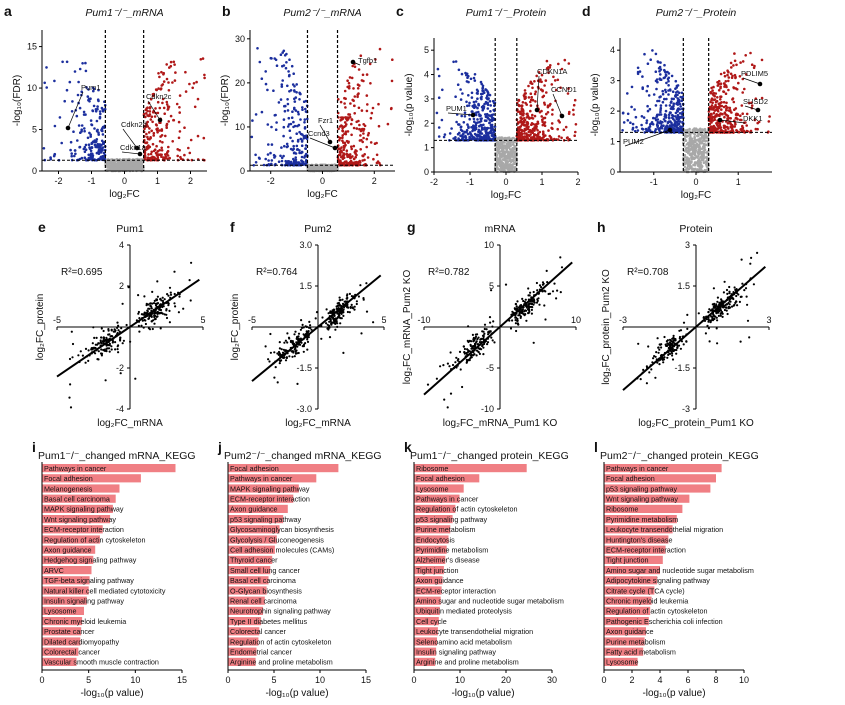 The image size is (845, 705). I want to click on panel-letter-d: d, so click(586, 11).